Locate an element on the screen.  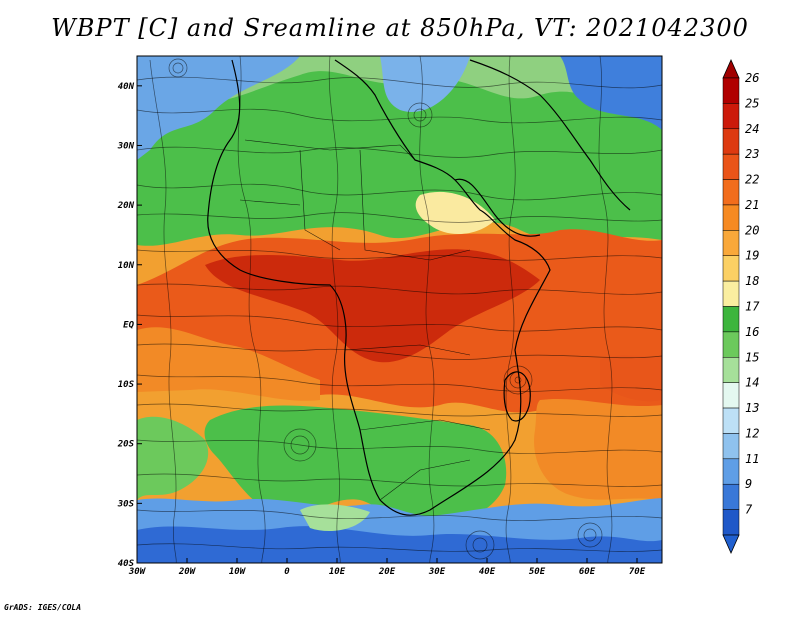
x-tick-label: 30W is located at coordinates (137, 572).